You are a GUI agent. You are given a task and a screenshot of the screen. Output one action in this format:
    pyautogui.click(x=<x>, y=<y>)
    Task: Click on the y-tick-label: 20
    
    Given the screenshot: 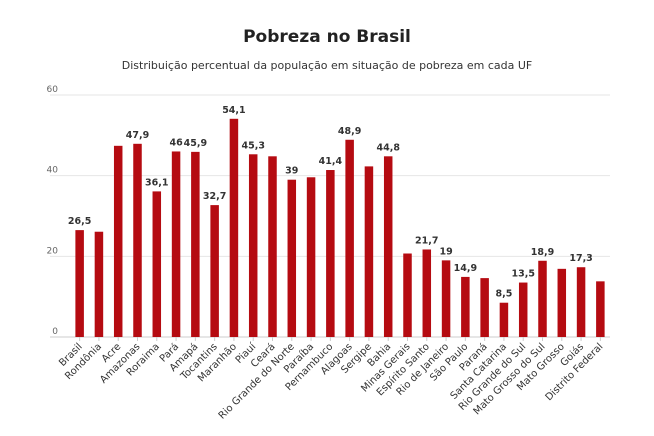 What is the action you would take?
    pyautogui.click(x=53, y=251)
    